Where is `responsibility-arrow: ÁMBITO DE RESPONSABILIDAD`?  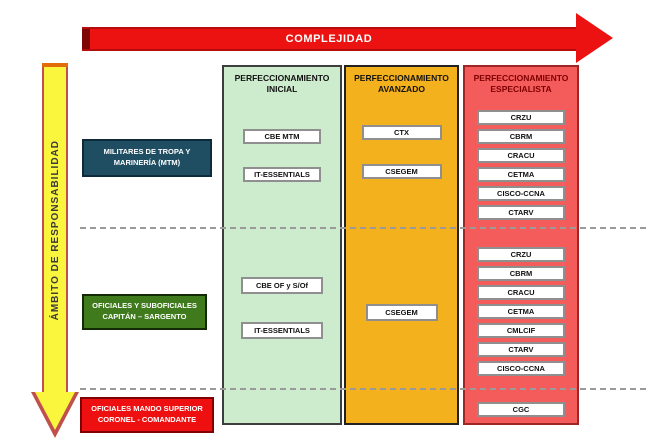
responsibility-arrow: ÁMBITO DE RESPONSABILIDAD is located at coordinates (55, 230).